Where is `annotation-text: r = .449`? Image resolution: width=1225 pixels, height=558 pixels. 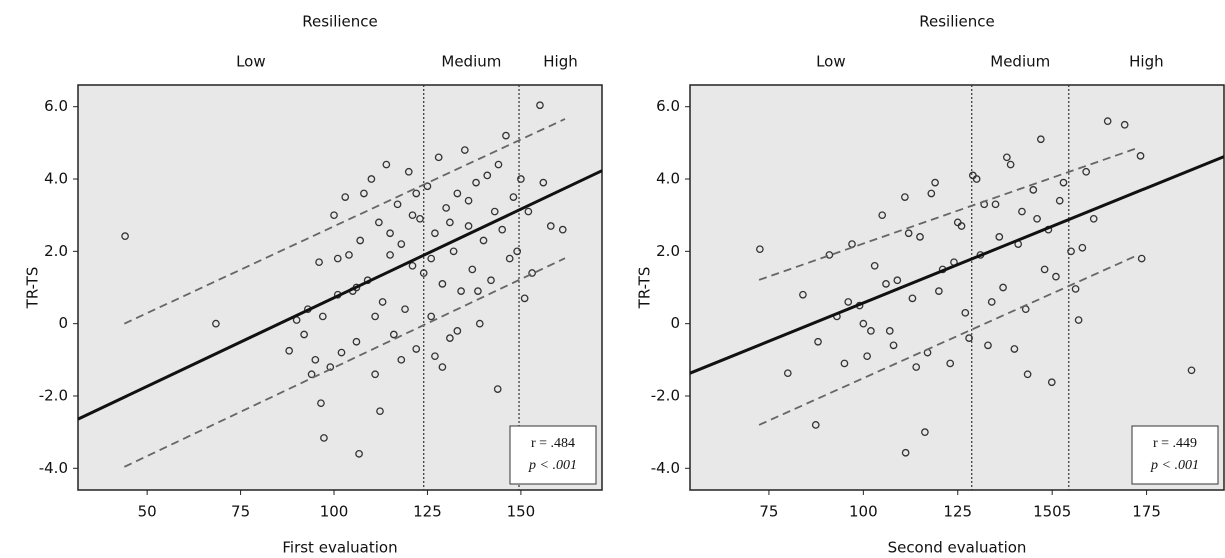
annotation-text: r = .449 is located at coordinates (1175, 443).